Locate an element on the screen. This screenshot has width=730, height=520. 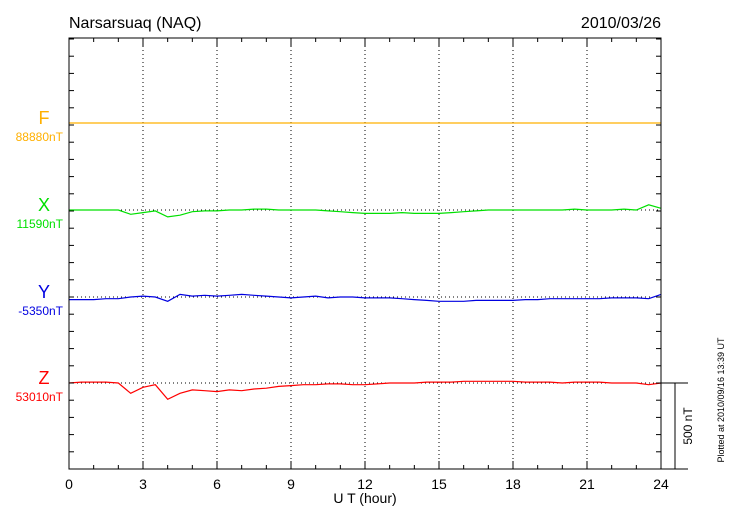
series-name-X: X is located at coordinates (44, 205).